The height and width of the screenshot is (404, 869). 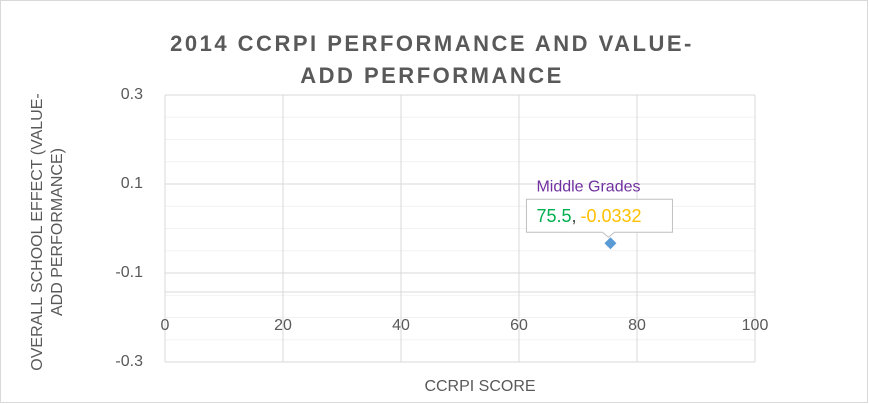 What do you see at coordinates (401, 325) in the screenshot?
I see `x-tick-label: 40` at bounding box center [401, 325].